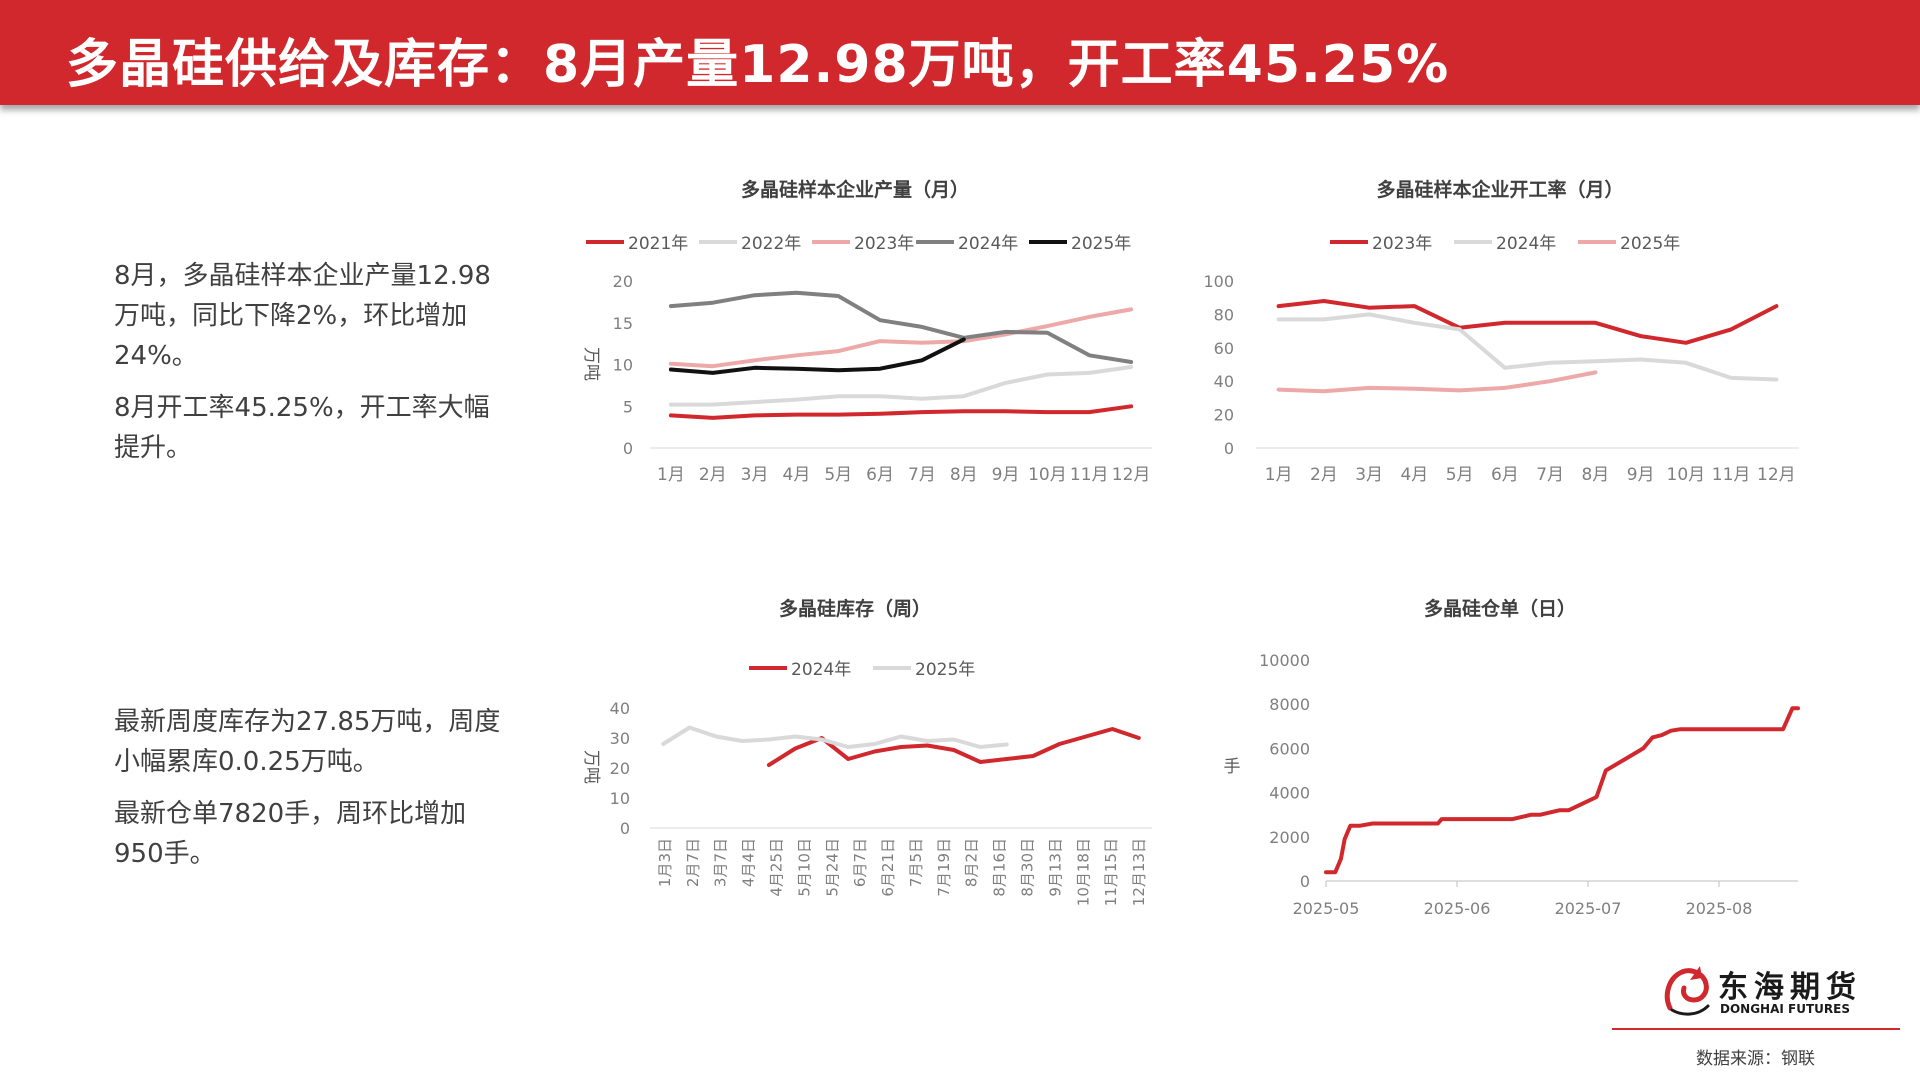  Describe the element at coordinates (1224, 348) in the screenshot. I see `y-tick-label: 60` at that location.